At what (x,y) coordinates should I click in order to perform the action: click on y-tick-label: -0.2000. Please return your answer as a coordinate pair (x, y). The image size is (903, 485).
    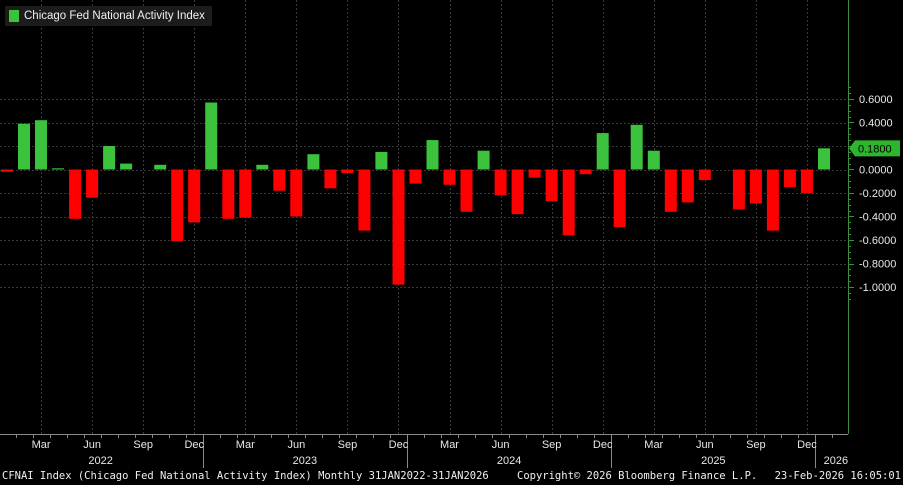
    Looking at the image, I should click on (877, 194).